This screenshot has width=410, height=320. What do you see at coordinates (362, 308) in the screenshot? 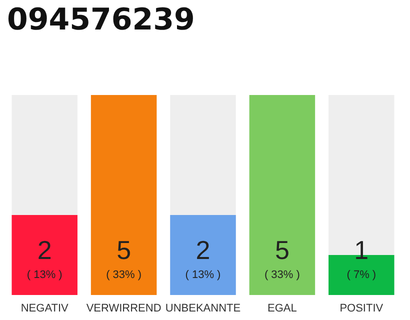
I see `x-tick-label: POSITIV` at bounding box center [362, 308].